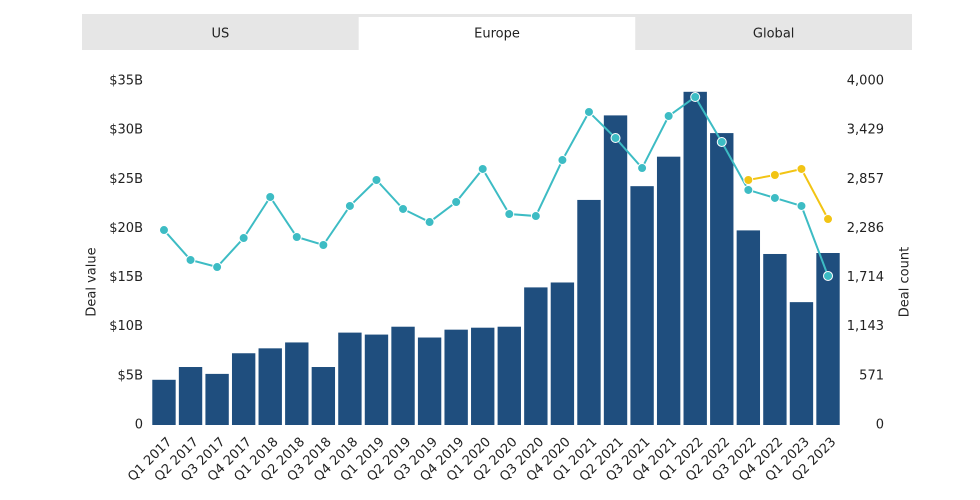 The height and width of the screenshot is (500, 980). I want to click on y2-tick-label: 571, so click(871, 375).